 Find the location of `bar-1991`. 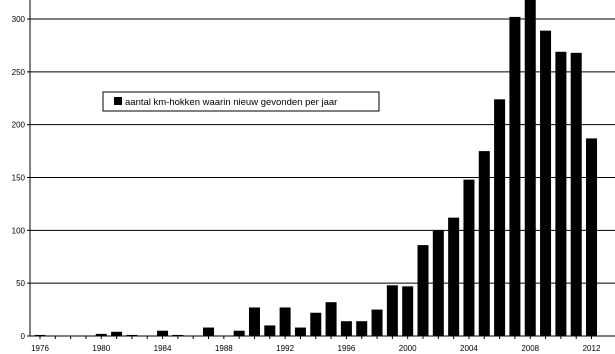

bar-1991 is located at coordinates (270, 330).